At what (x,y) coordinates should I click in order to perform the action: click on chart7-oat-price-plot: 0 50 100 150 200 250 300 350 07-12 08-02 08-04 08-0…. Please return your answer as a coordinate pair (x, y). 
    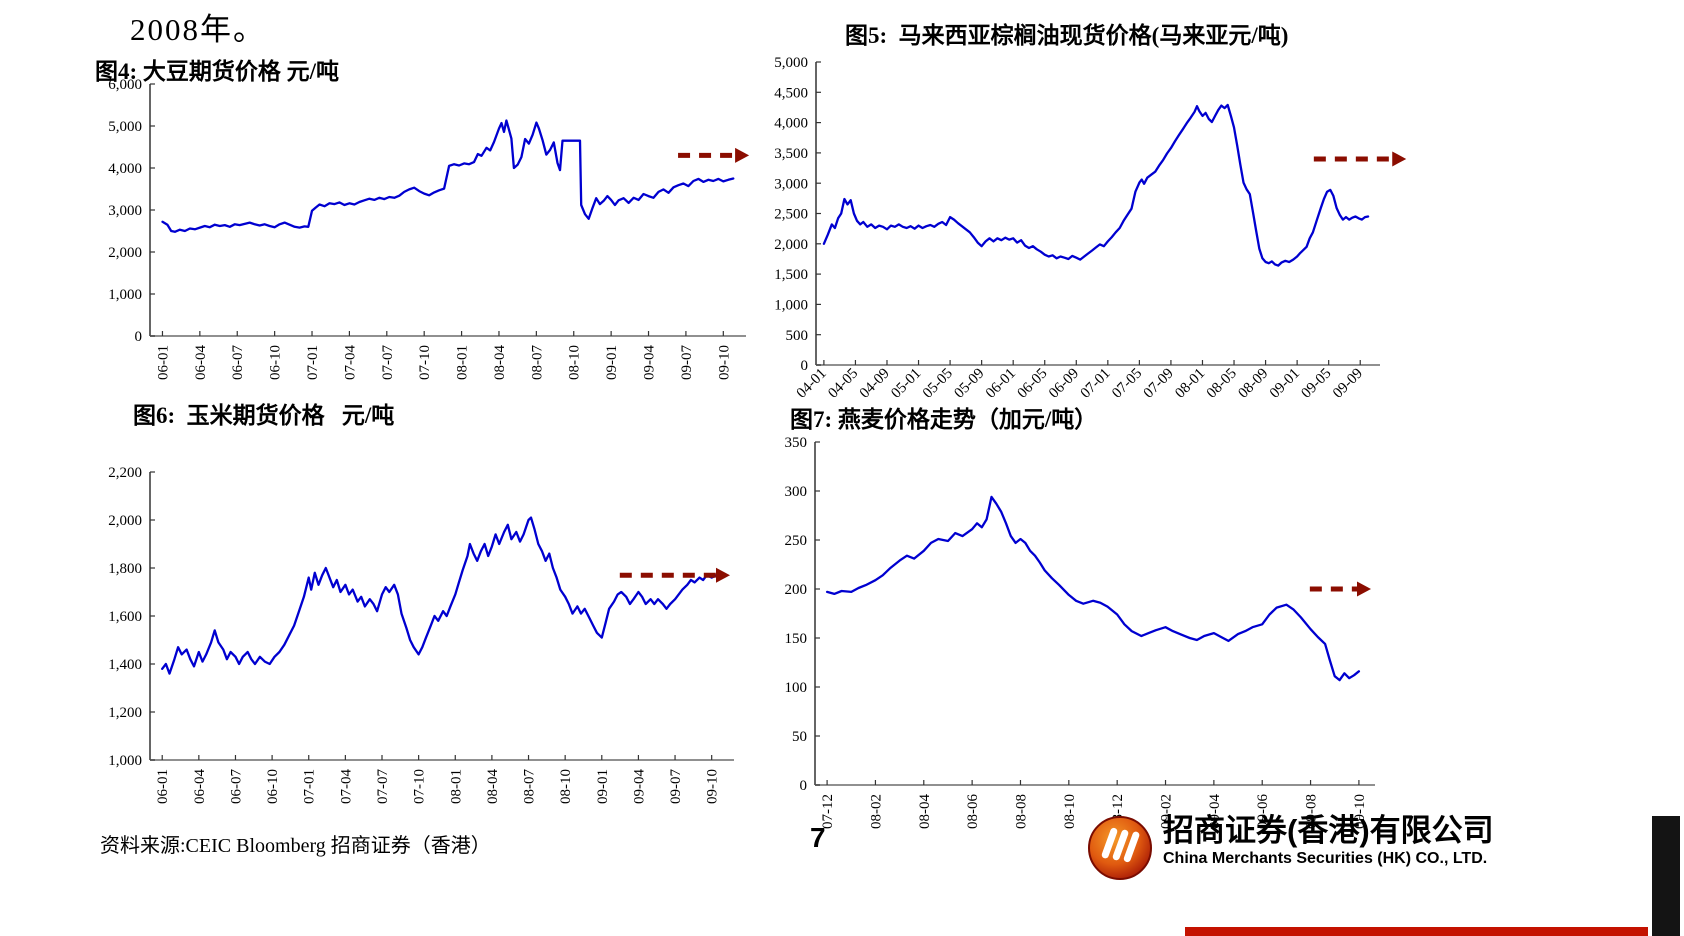
    Looking at the image, I should click on (1080, 632).